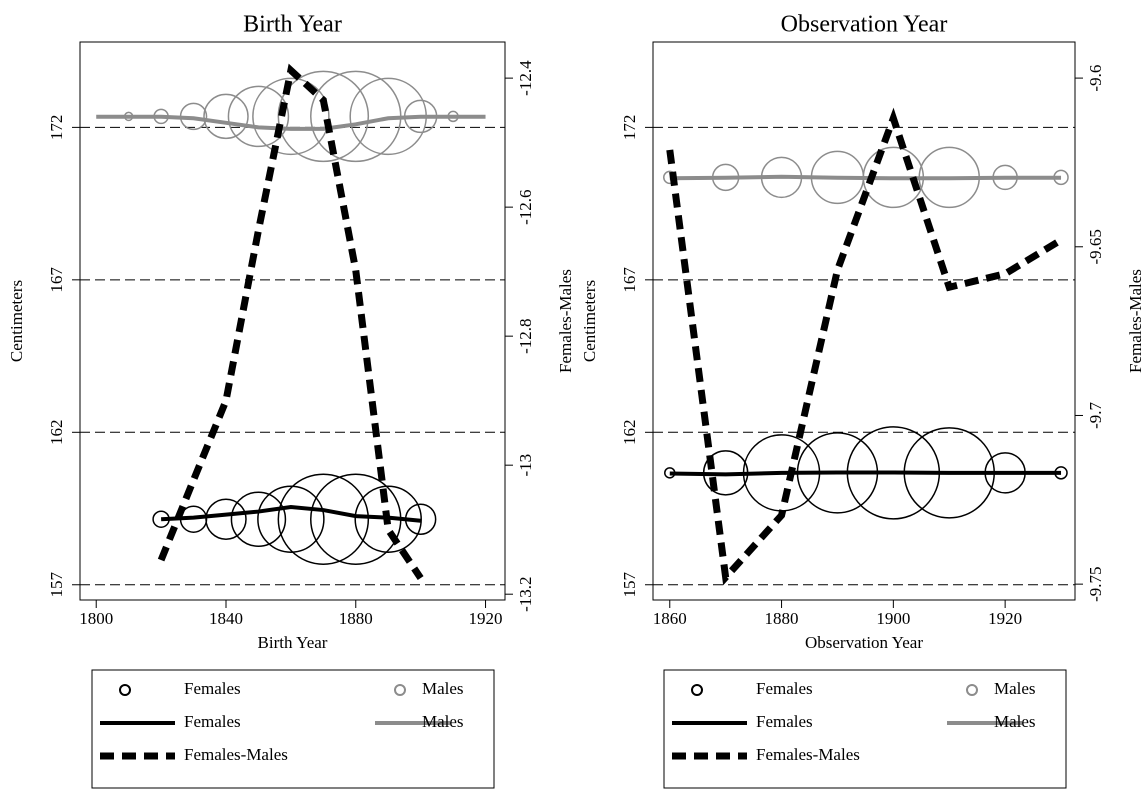 Image resolution: width=1143 pixels, height=793 pixels. I want to click on y2-tick-label: -9.7, so click(1095, 415).